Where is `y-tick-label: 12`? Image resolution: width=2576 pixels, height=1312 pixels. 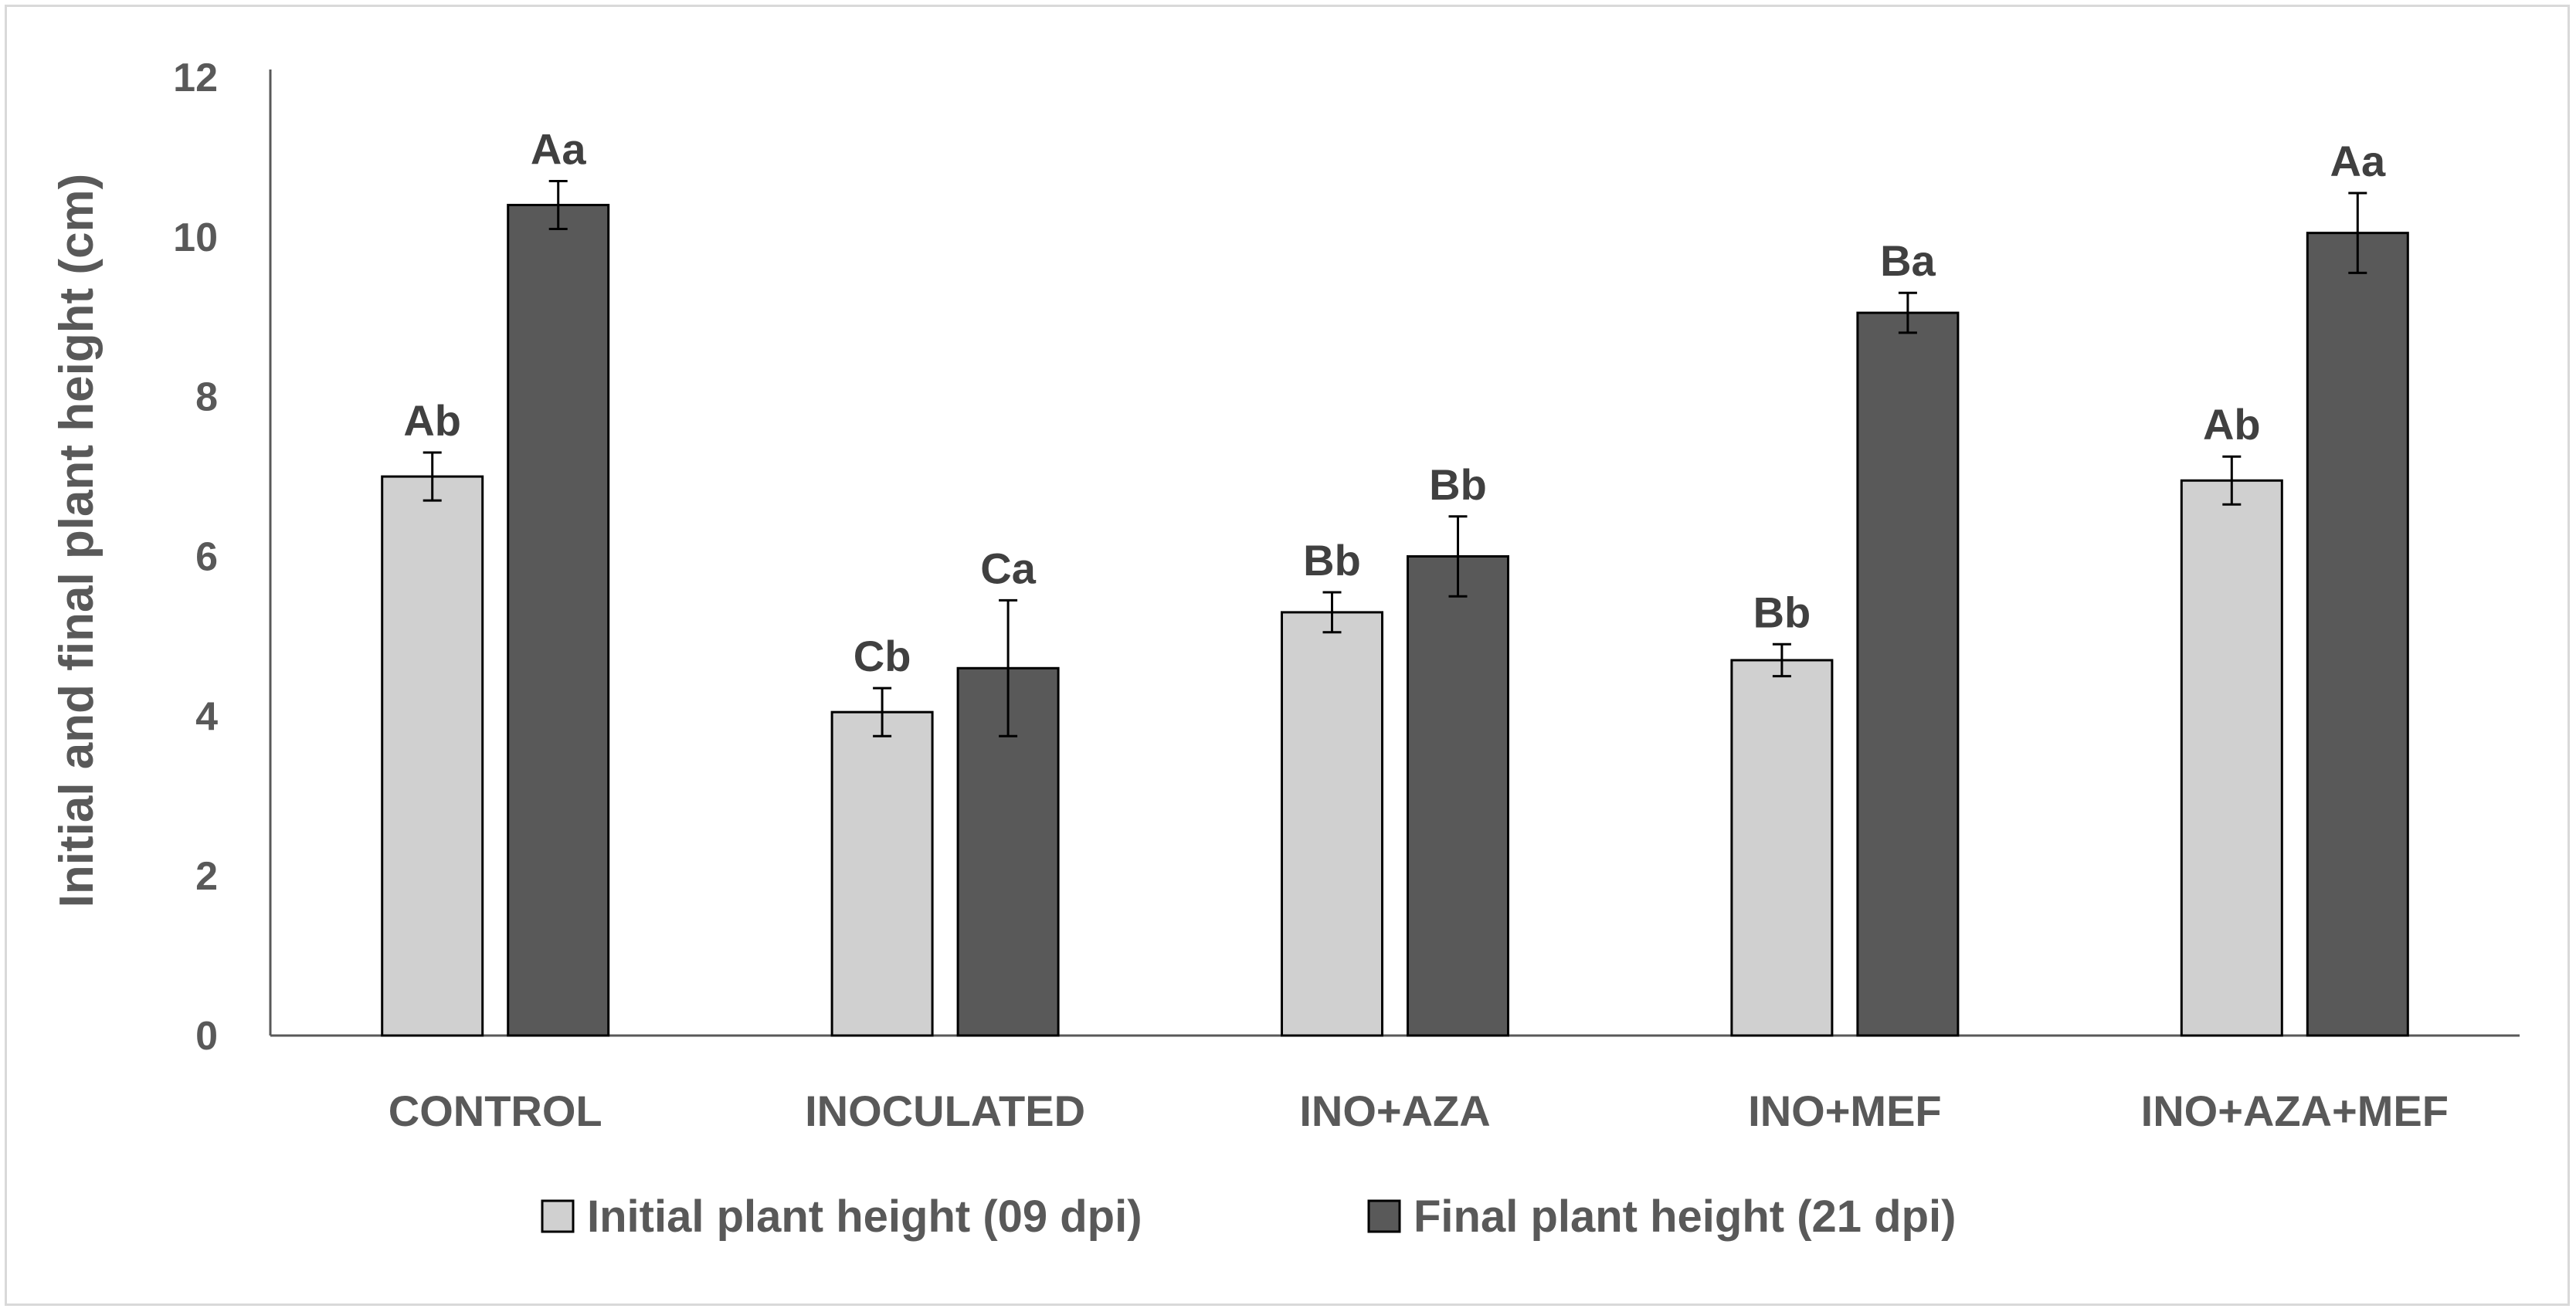 y-tick-label: 12 is located at coordinates (195, 78).